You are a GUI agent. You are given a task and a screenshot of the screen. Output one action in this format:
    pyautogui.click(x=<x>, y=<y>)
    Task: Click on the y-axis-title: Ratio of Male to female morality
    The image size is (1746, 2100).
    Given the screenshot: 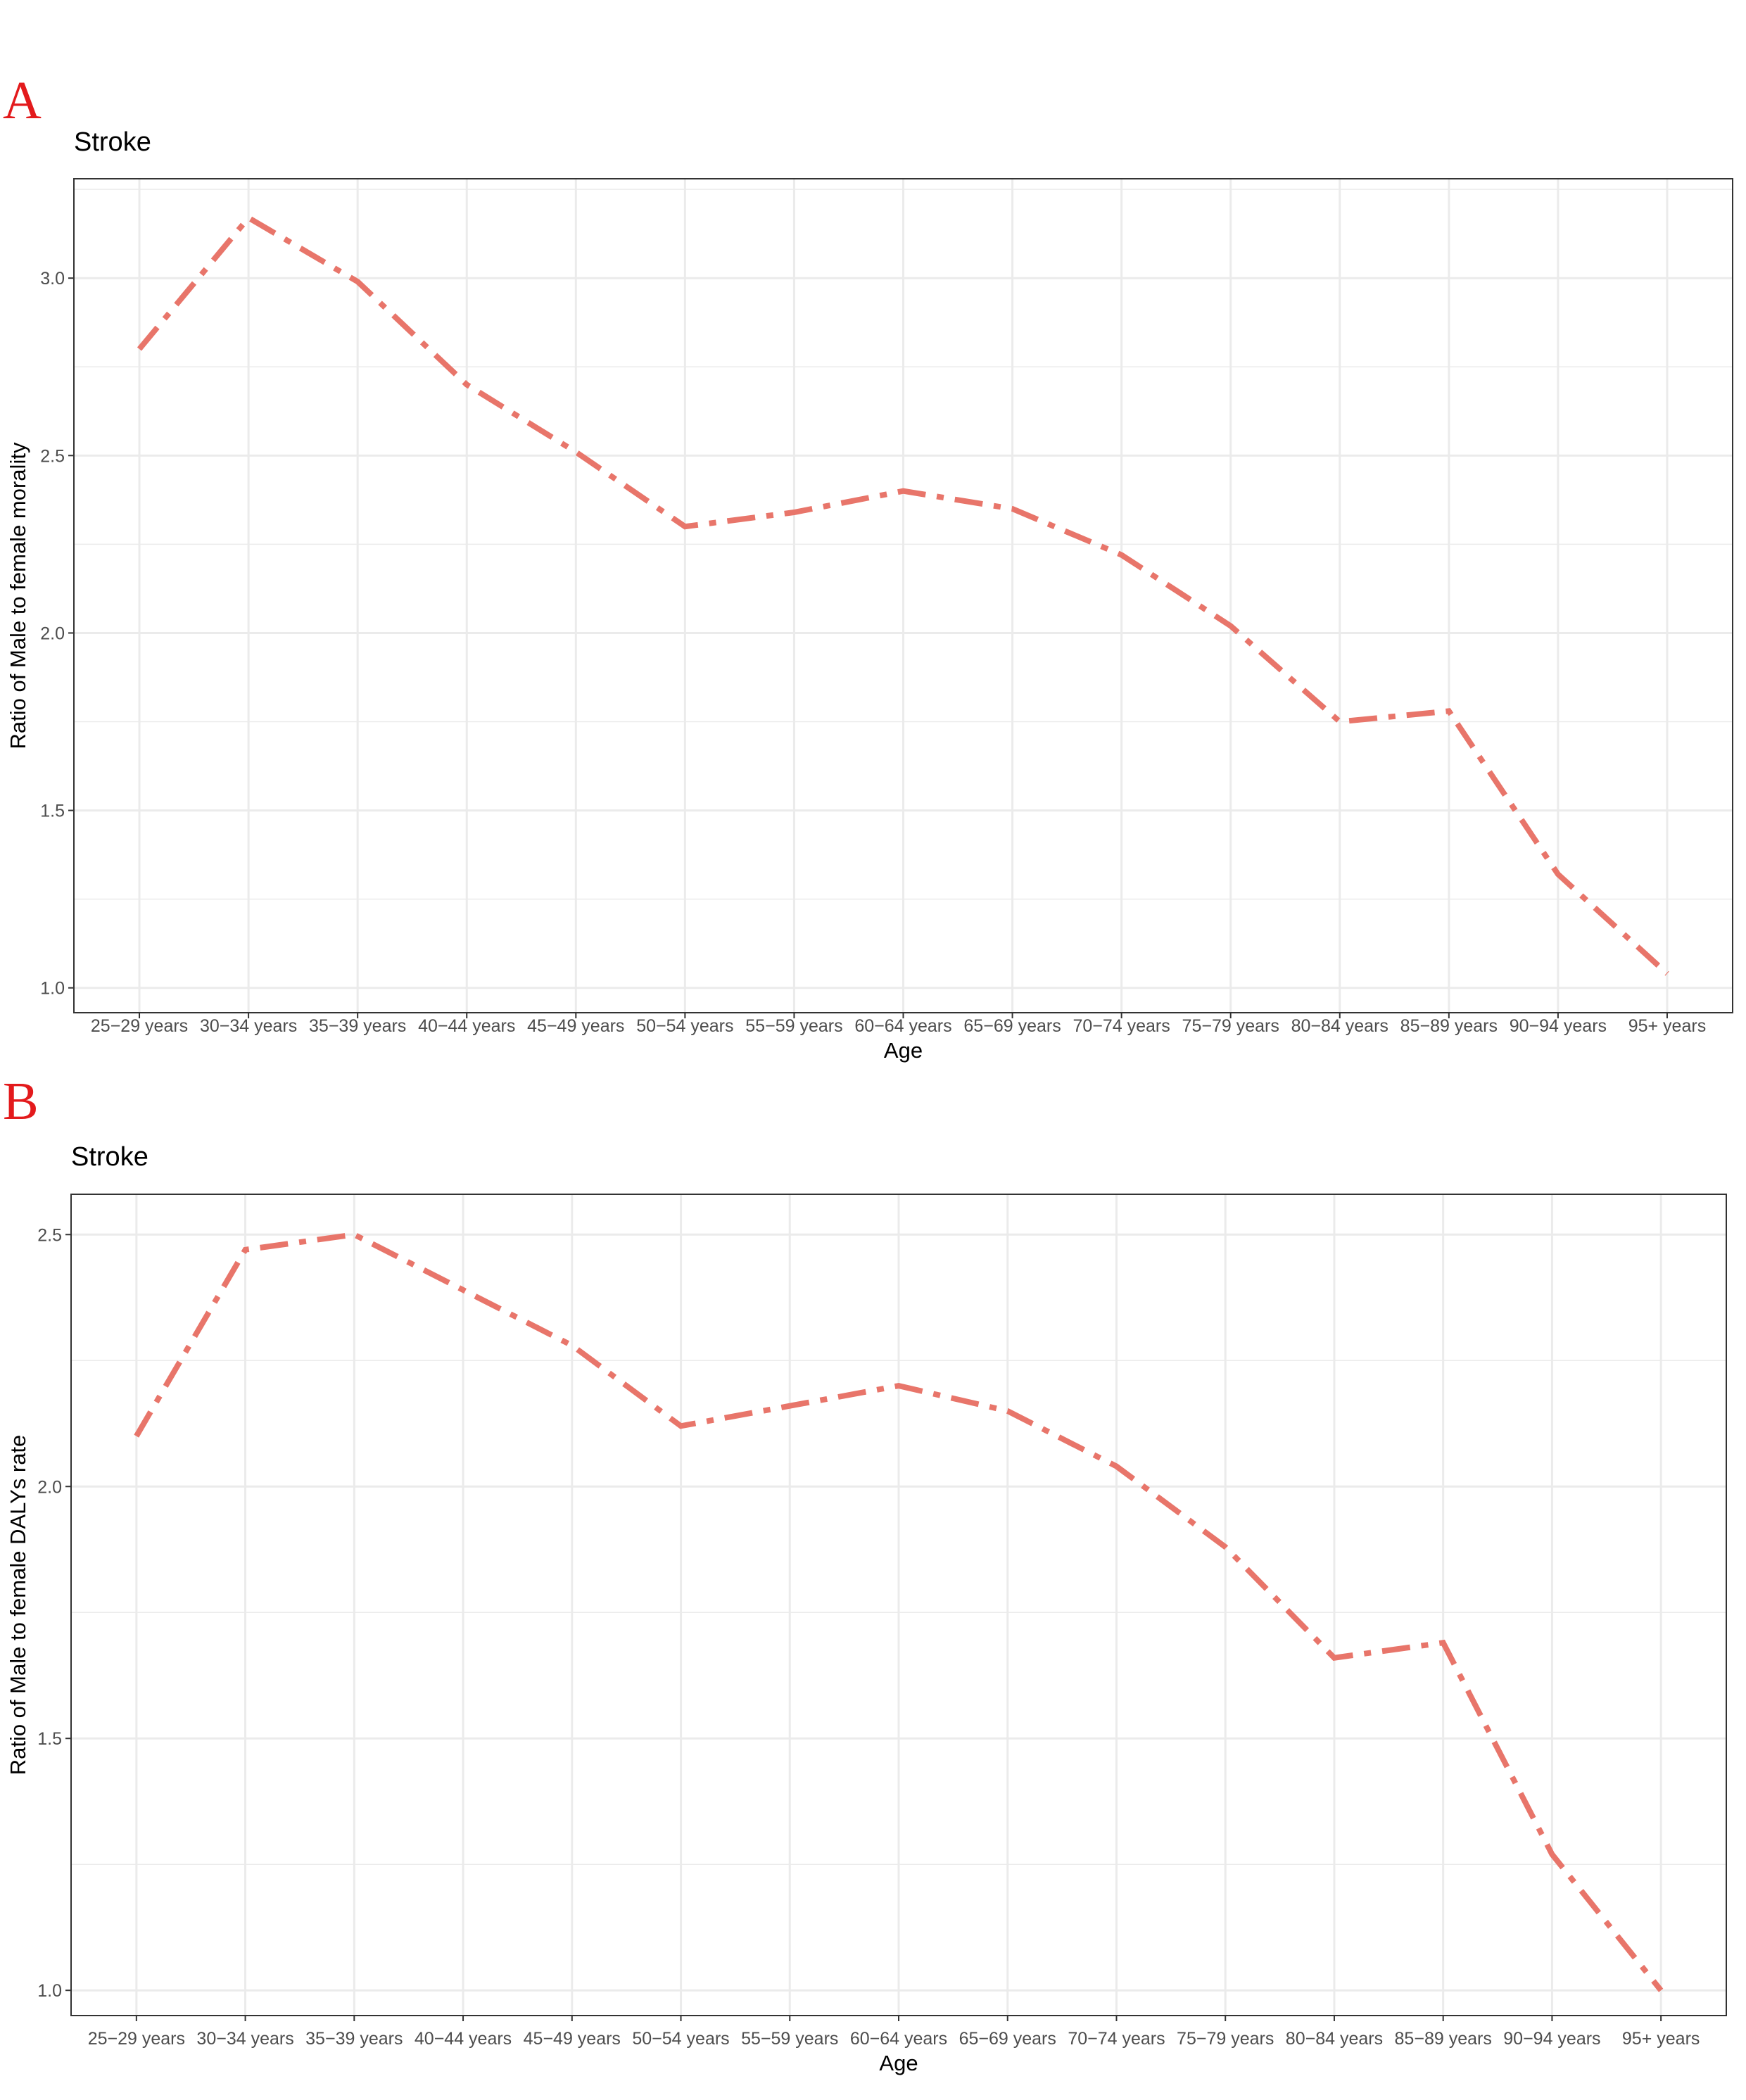 What is the action you would take?
    pyautogui.click(x=18, y=595)
    